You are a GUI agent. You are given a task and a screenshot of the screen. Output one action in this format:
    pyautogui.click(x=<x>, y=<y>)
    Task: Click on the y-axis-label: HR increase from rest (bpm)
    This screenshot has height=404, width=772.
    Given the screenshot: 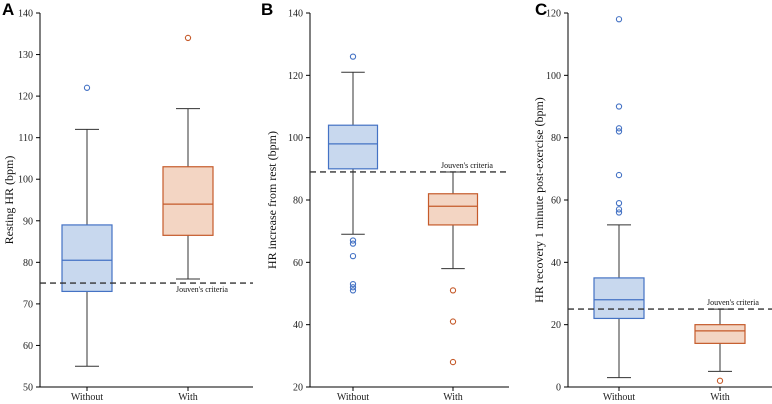 What is the action you would take?
    pyautogui.click(x=272, y=200)
    